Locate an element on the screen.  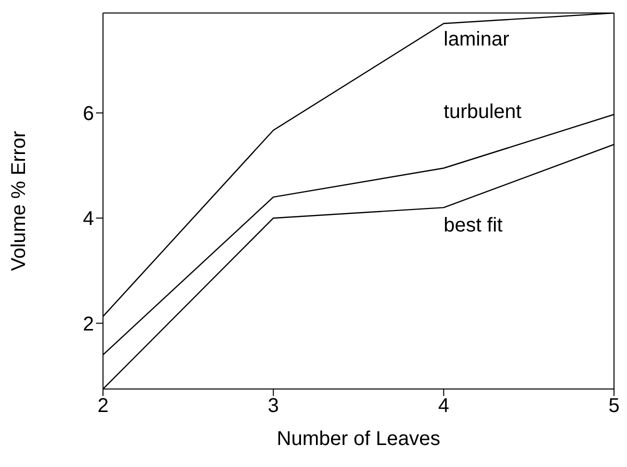
x-tick-label: 2 is located at coordinates (103, 406).